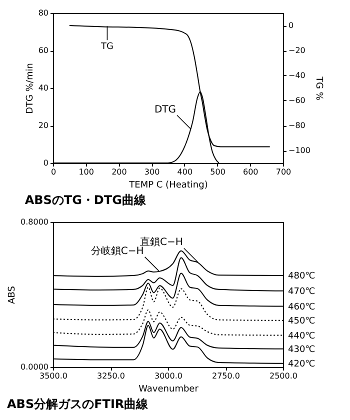 The height and width of the screenshot is (420, 350). I want to click on text: ABS分解ガスのFTIR曲線, so click(78, 404).